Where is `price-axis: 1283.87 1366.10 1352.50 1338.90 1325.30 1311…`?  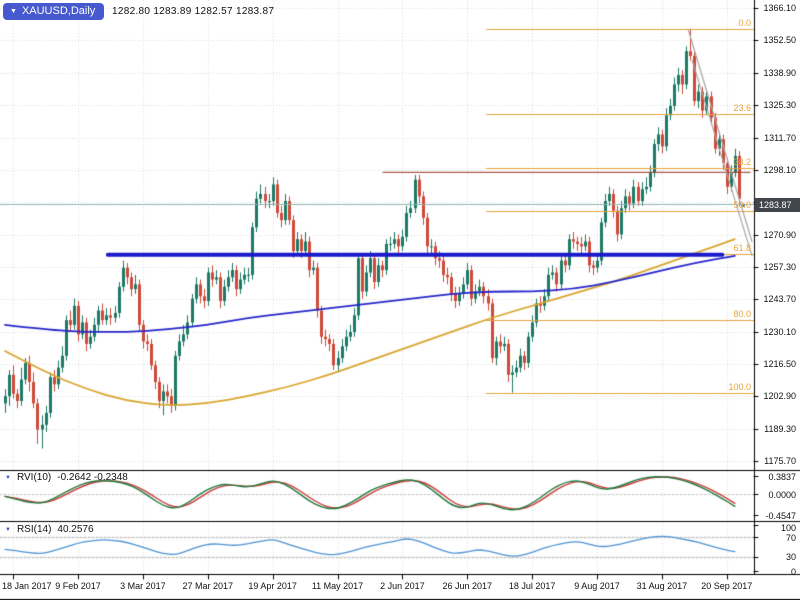 price-axis: 1283.87 1366.10 1352.50 1338.90 1325.30 1311… is located at coordinates (777, 288).